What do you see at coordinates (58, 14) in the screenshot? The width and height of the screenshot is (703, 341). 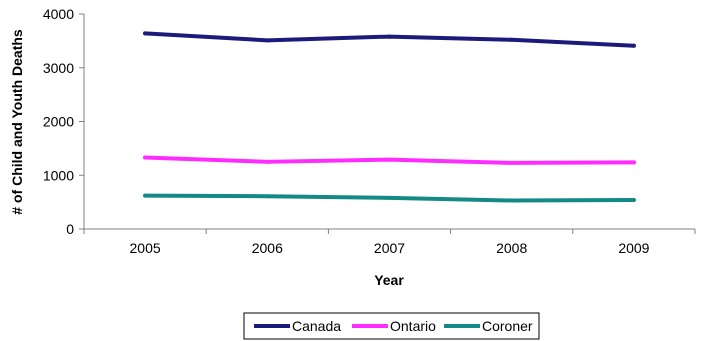 I see `y-tick-label: 4000` at bounding box center [58, 14].